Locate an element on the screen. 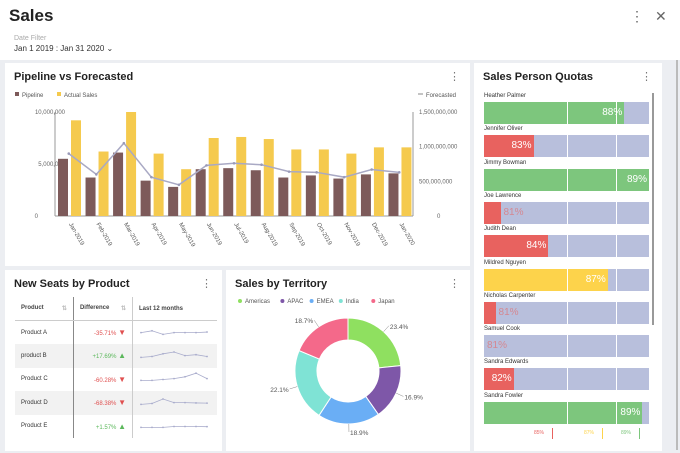 The image size is (680, 453). x-tick-label: Jun-2019 is located at coordinates (214, 234).